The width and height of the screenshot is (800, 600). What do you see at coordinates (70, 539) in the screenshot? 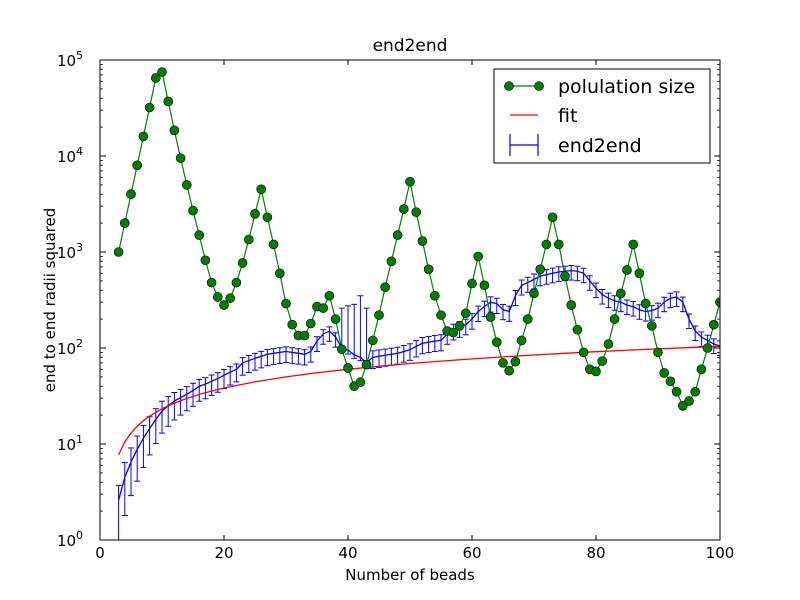
I see `y-tick-label: 10⁰` at bounding box center [70, 539].